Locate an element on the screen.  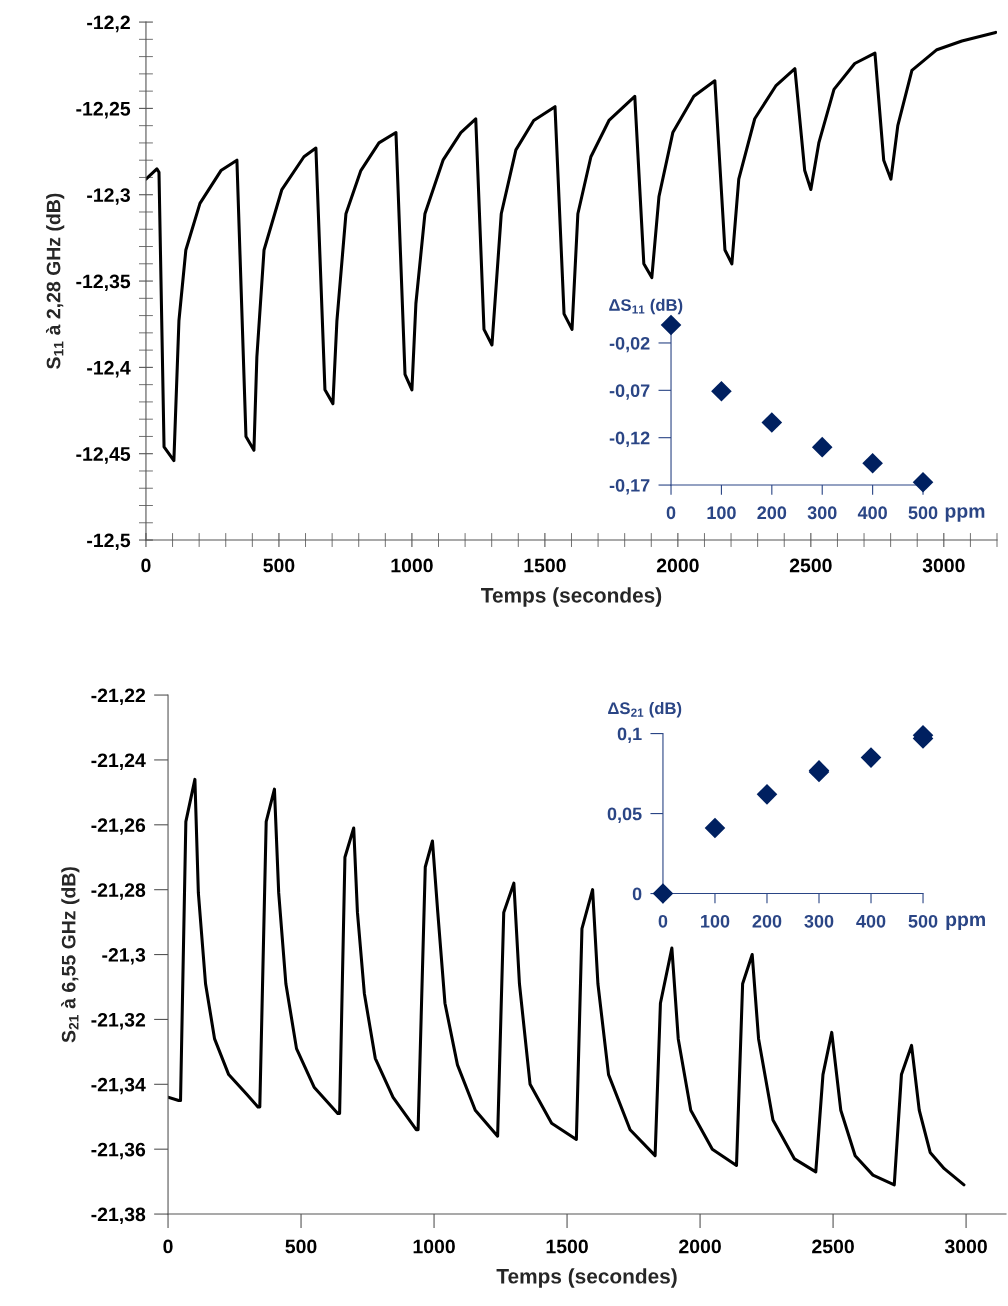
y-tick-label: -21,26 is located at coordinates (118, 826).